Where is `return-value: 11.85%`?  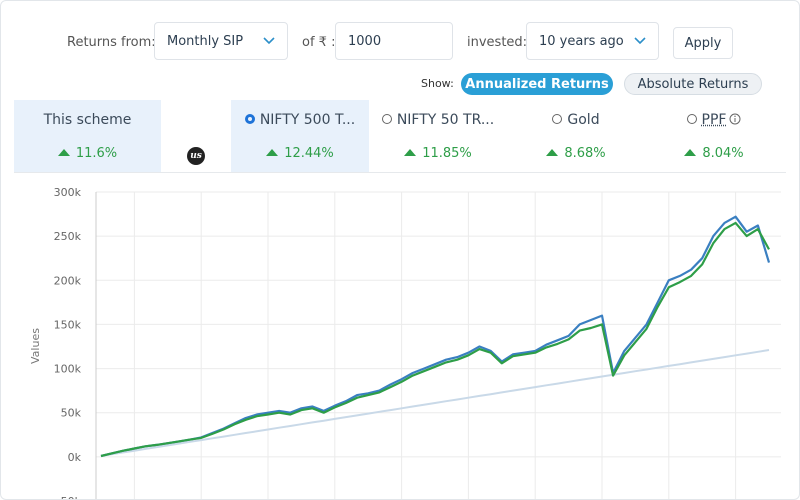
return-value: 11.85% is located at coordinates (438, 153).